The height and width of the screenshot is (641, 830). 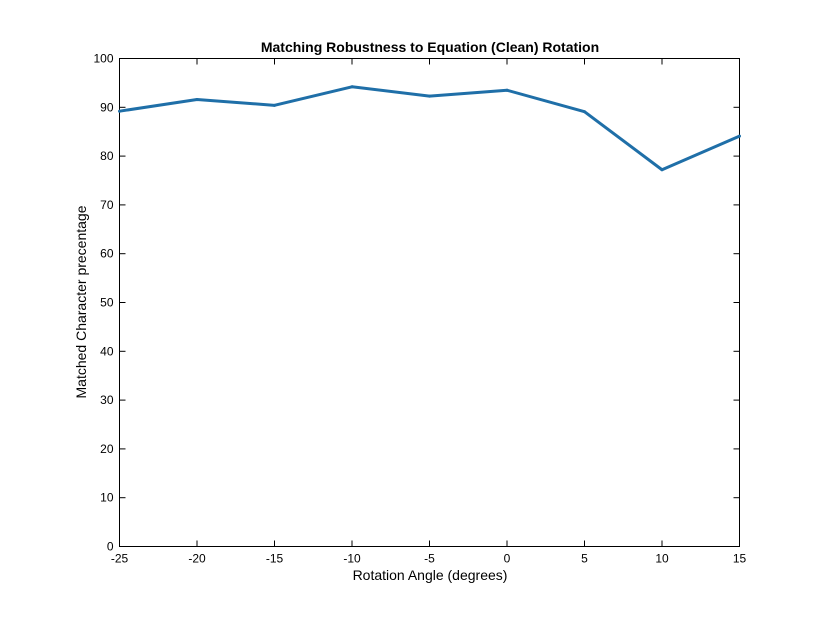 I want to click on x-tick-label: -5, so click(x=429, y=559).